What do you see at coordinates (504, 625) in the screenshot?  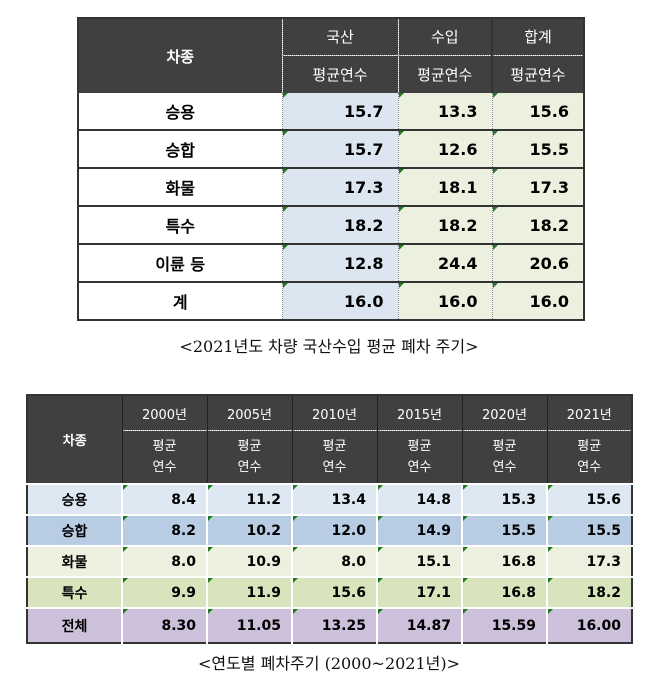 I see `value-cell: 15.59` at bounding box center [504, 625].